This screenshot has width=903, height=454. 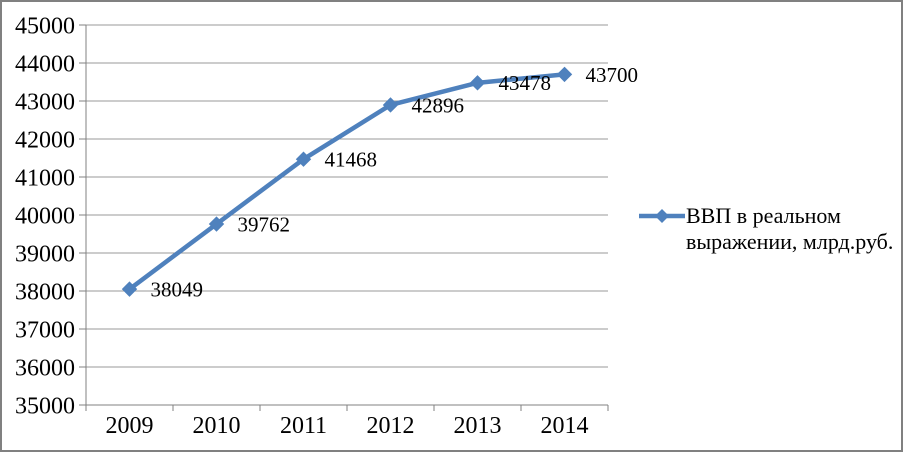 I want to click on x-axis-label: 2010, so click(x=217, y=426).